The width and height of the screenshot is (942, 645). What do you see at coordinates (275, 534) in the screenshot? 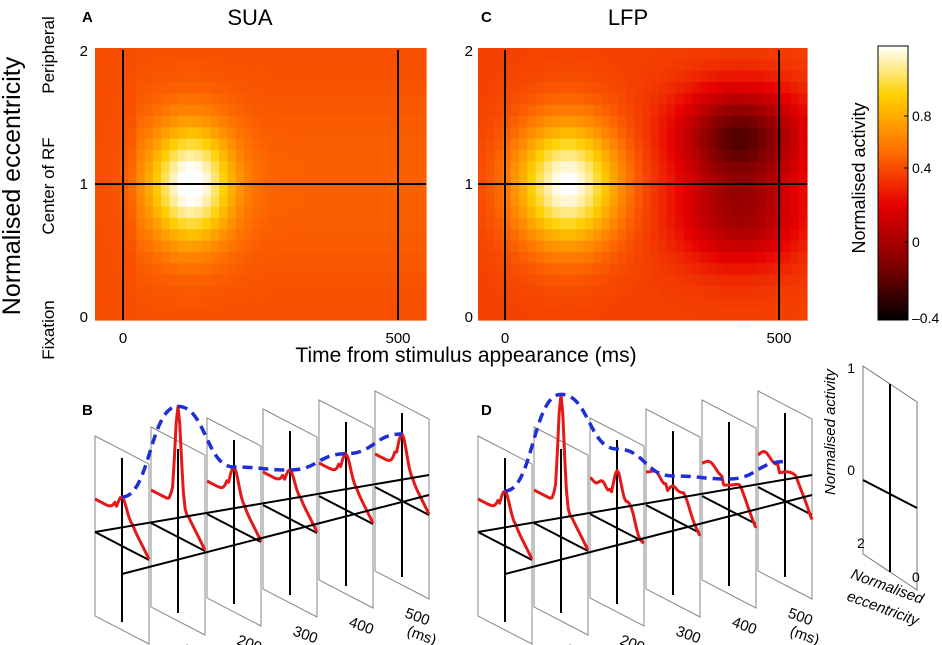
I see `time-axis-lower` at bounding box center [275, 534].